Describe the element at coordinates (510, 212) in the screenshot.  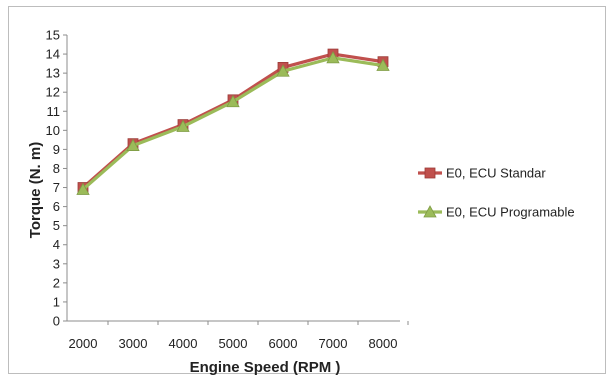
I see `legend-label: E0, ECU Programable` at that location.